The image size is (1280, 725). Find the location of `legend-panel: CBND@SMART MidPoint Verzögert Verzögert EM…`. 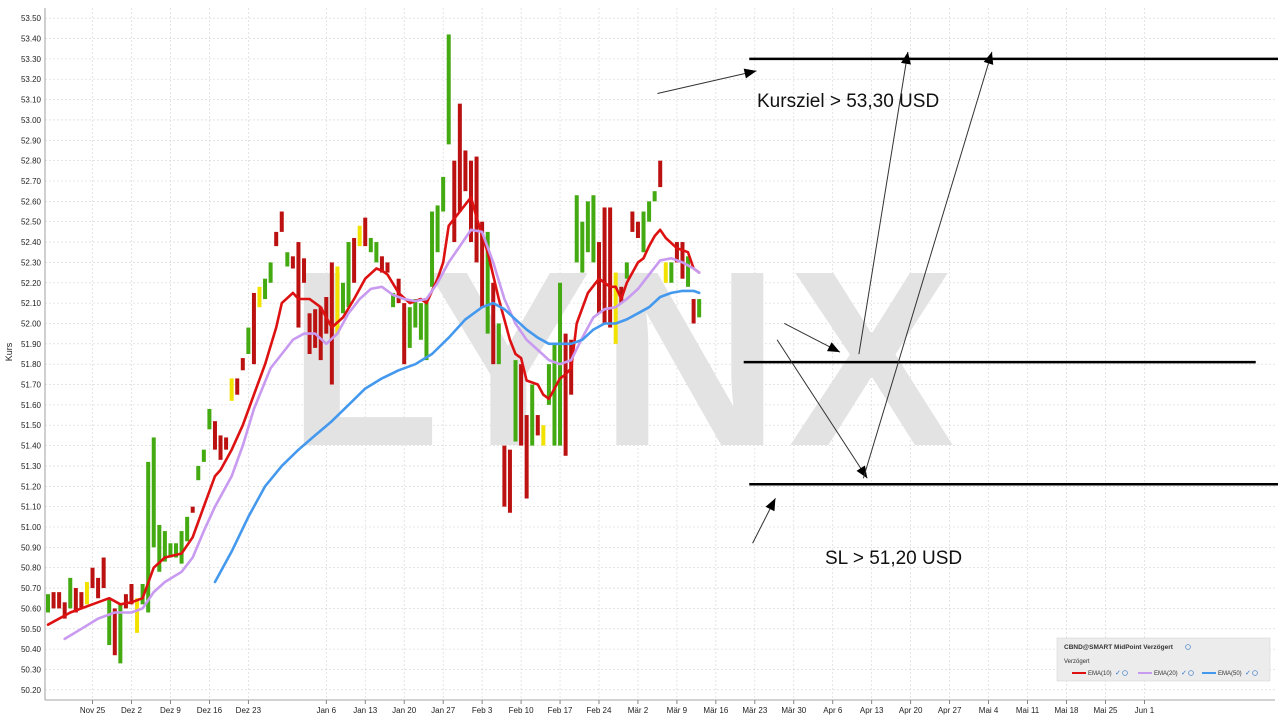

legend-panel: CBND@SMART MidPoint Verzögert Verzögert EM… is located at coordinates (1163, 659).